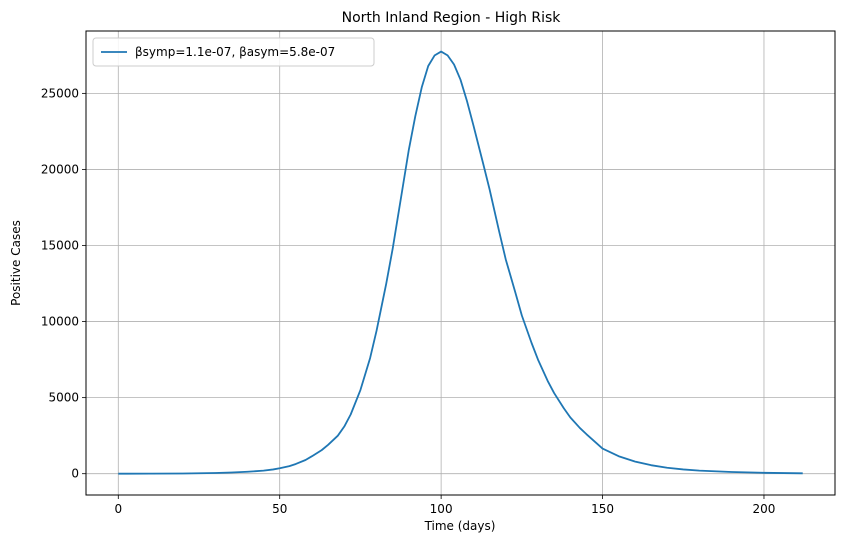 Image resolution: width=868 pixels, height=545 pixels. I want to click on x-tick-label: 100, so click(441, 509).